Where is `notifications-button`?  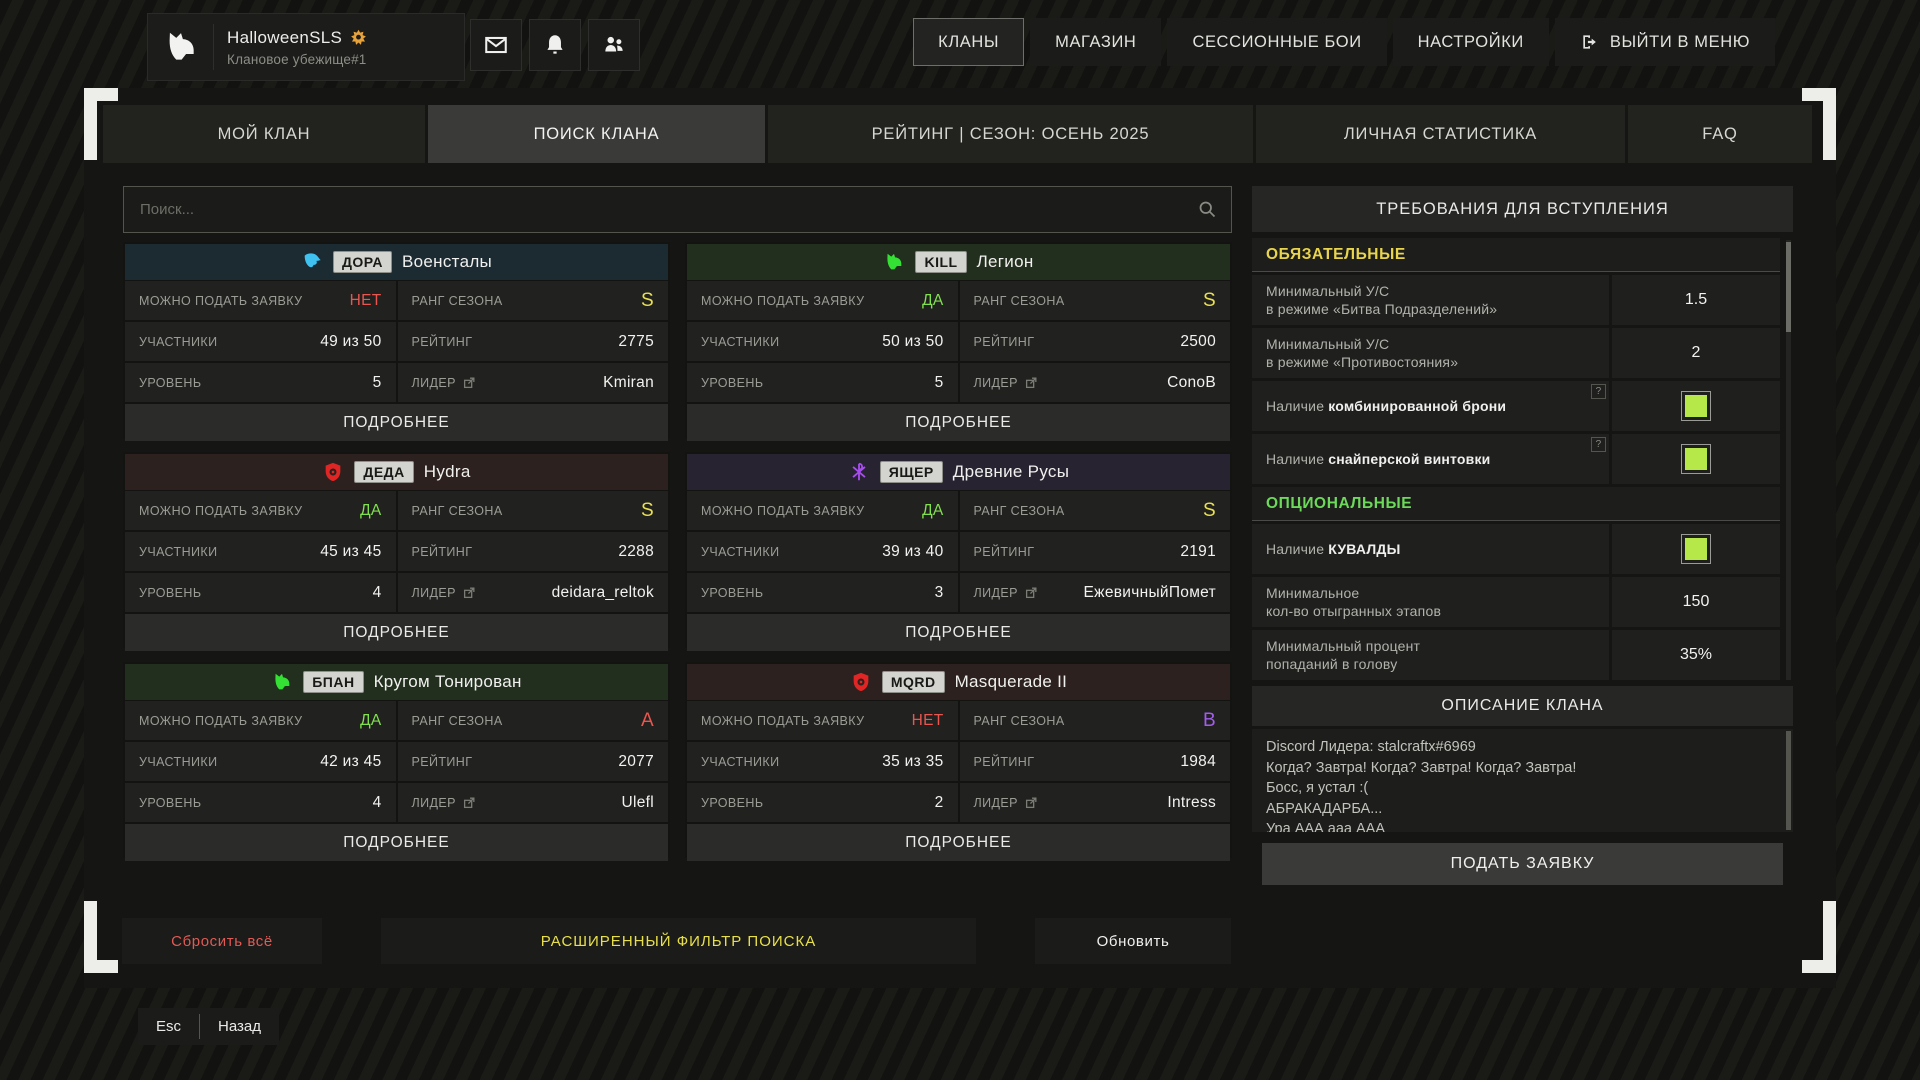 notifications-button is located at coordinates (555, 45).